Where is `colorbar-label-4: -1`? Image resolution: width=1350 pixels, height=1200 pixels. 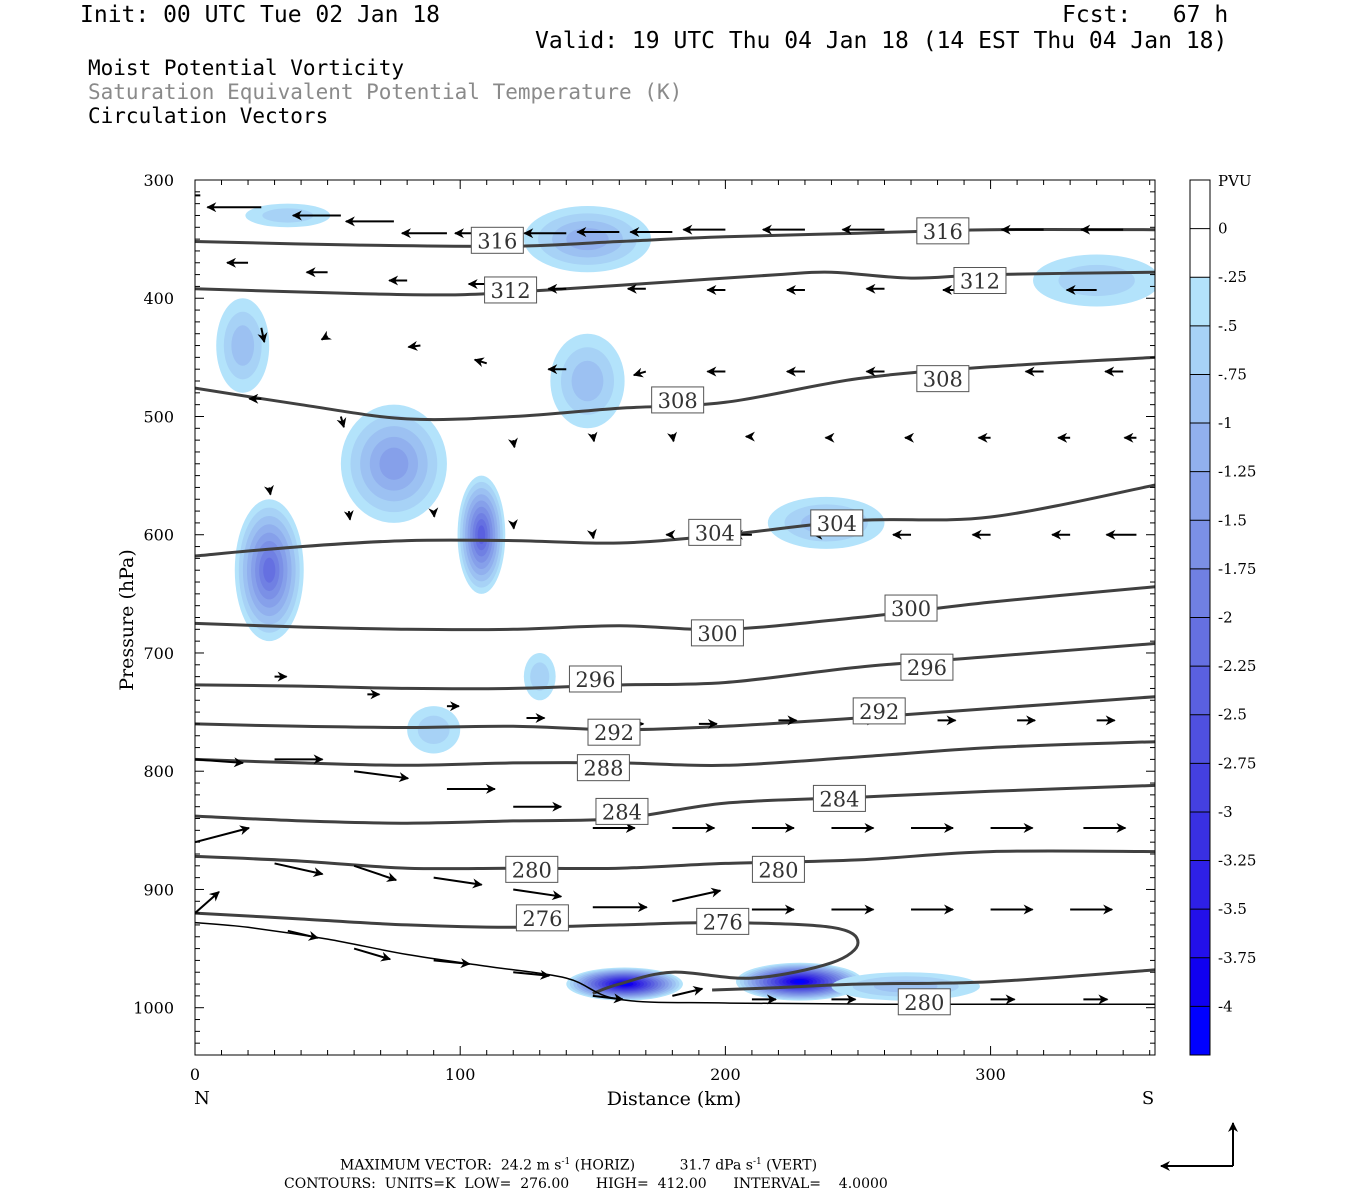
colorbar-label-4: -1 is located at coordinates (1225, 423).